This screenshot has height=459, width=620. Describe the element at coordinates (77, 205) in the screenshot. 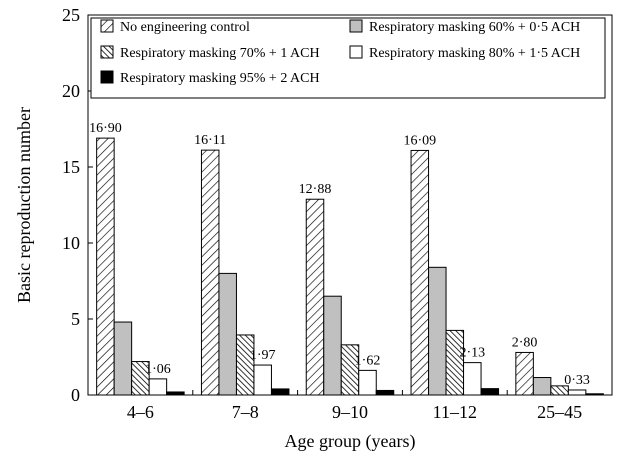

I see `y-axis: 0 5 10 15 20 25` at that location.